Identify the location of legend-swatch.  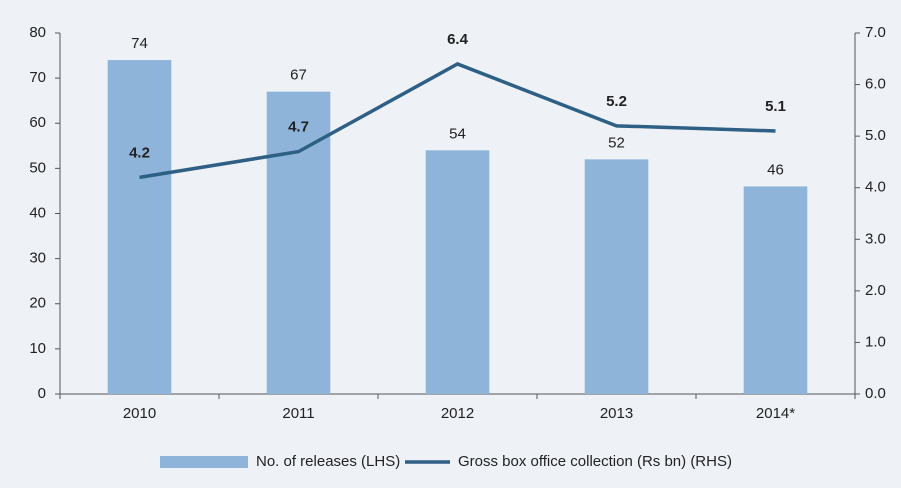
(204, 462).